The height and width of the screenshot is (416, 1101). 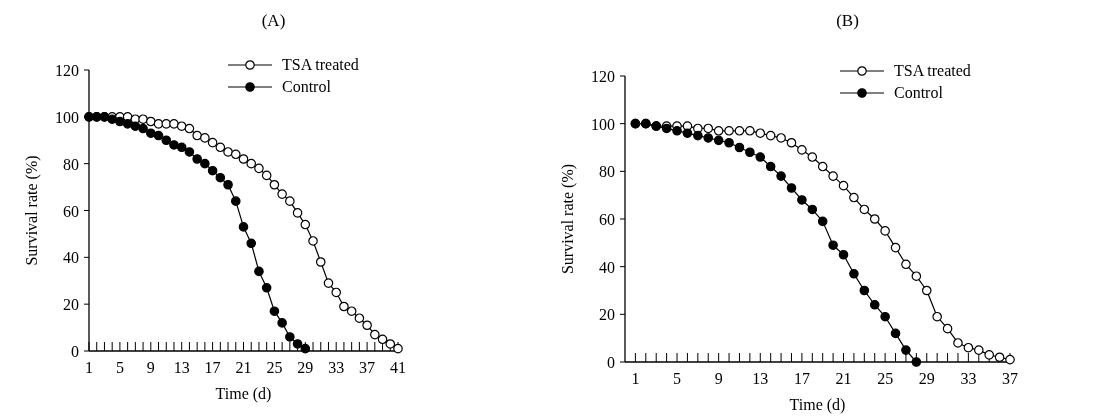 I want to click on x-tick-label: 41, so click(x=398, y=367).